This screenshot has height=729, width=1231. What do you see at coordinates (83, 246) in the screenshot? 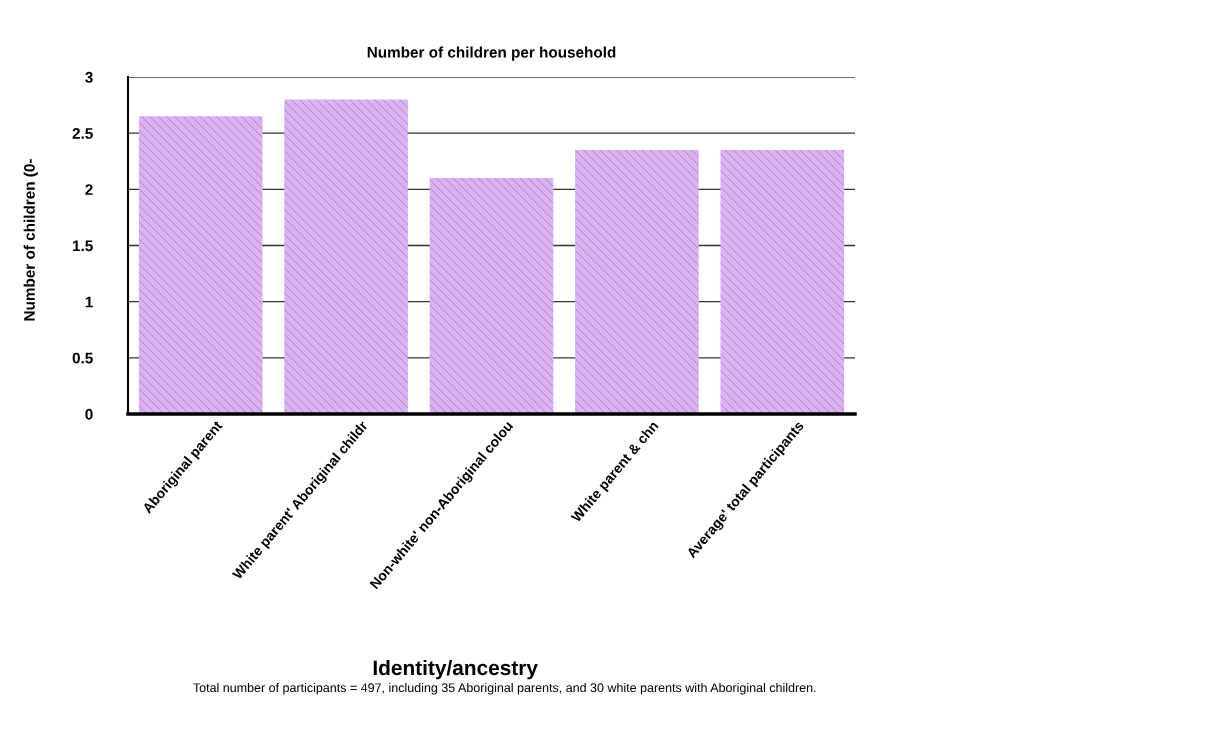
I see `y-tick-label: 1.5` at bounding box center [83, 246].